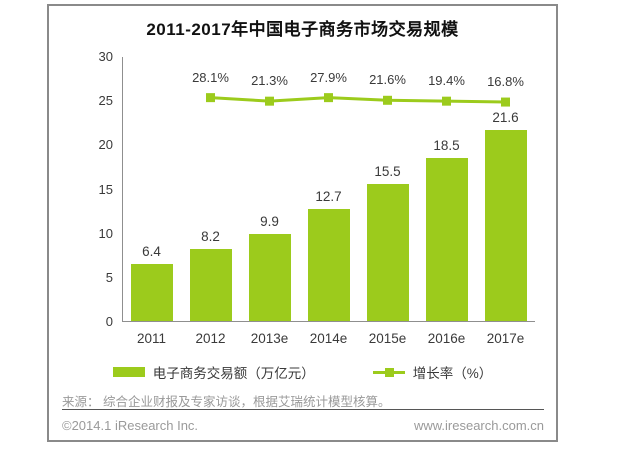 Image resolution: width=618 pixels, height=454 pixels. What do you see at coordinates (128, 372) in the screenshot?
I see `bar-swatch-icon` at bounding box center [128, 372].